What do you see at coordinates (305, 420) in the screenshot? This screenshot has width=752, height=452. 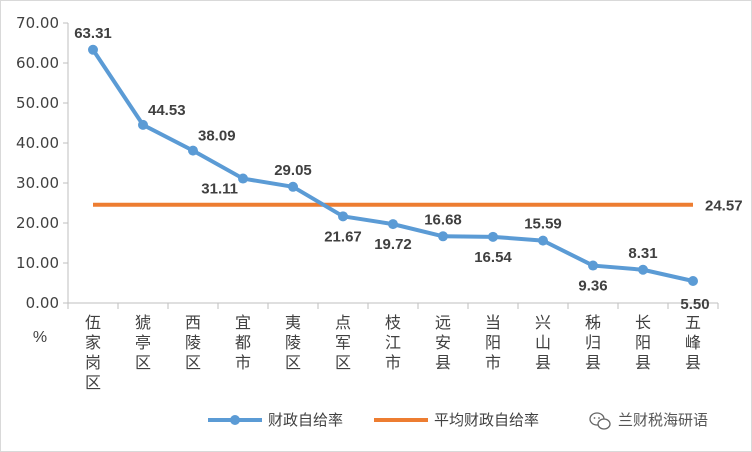 I see `legend-label-rate: 财政自给率` at bounding box center [305, 420].